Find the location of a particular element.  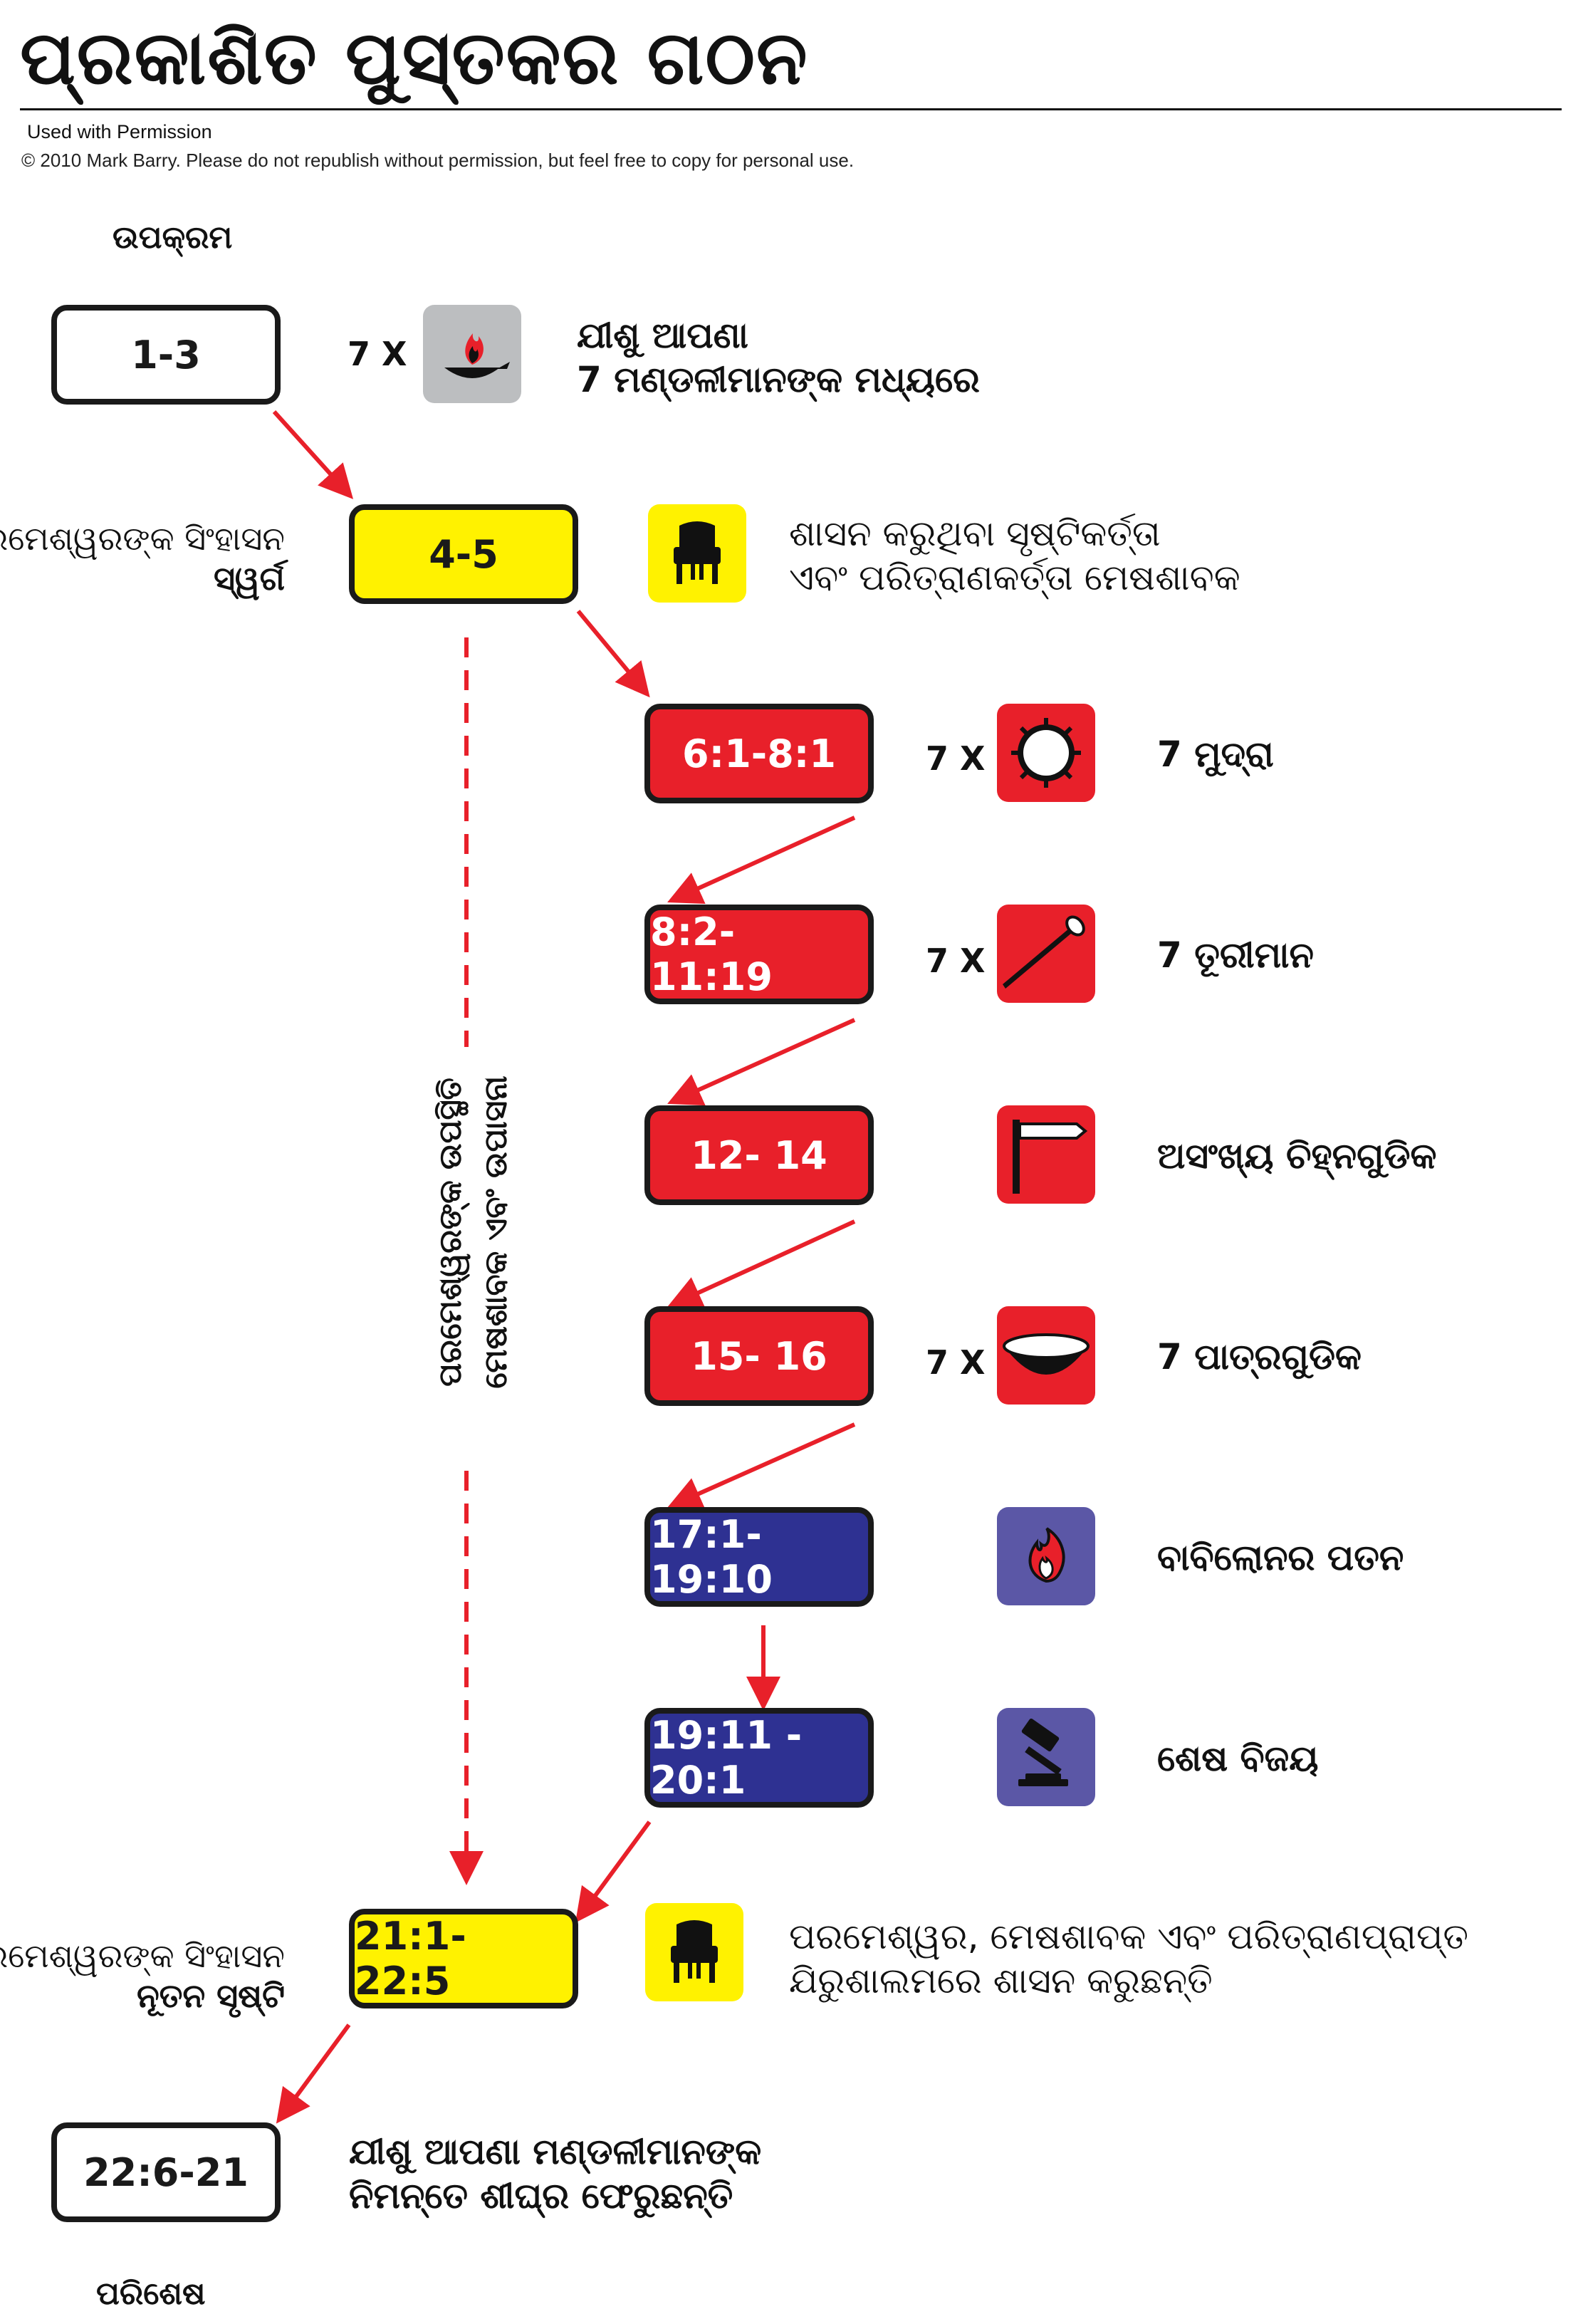

presence-vertical-label: ପରମେଶ୍ୱରଙ୍କ ଉପସ୍ଥିତି ମେଷଶାବକ ଏବଂ ଉପାସନା is located at coordinates (473, 1232).